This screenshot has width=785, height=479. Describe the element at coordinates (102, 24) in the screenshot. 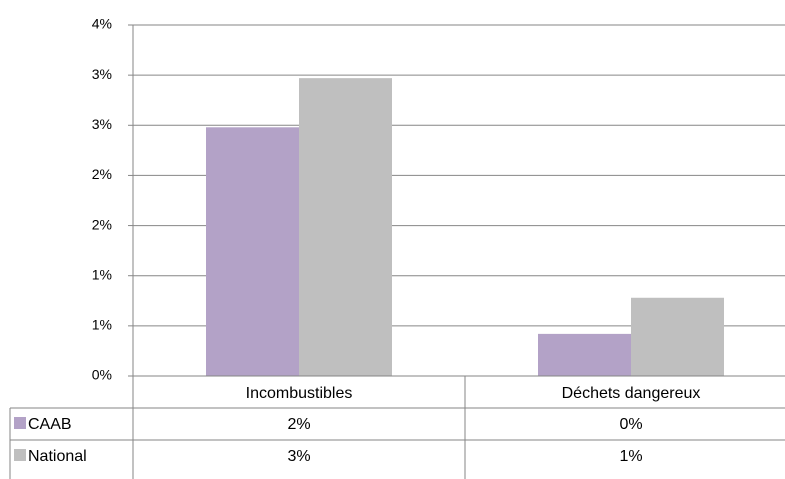

I see `y-tick-label: 4%` at that location.